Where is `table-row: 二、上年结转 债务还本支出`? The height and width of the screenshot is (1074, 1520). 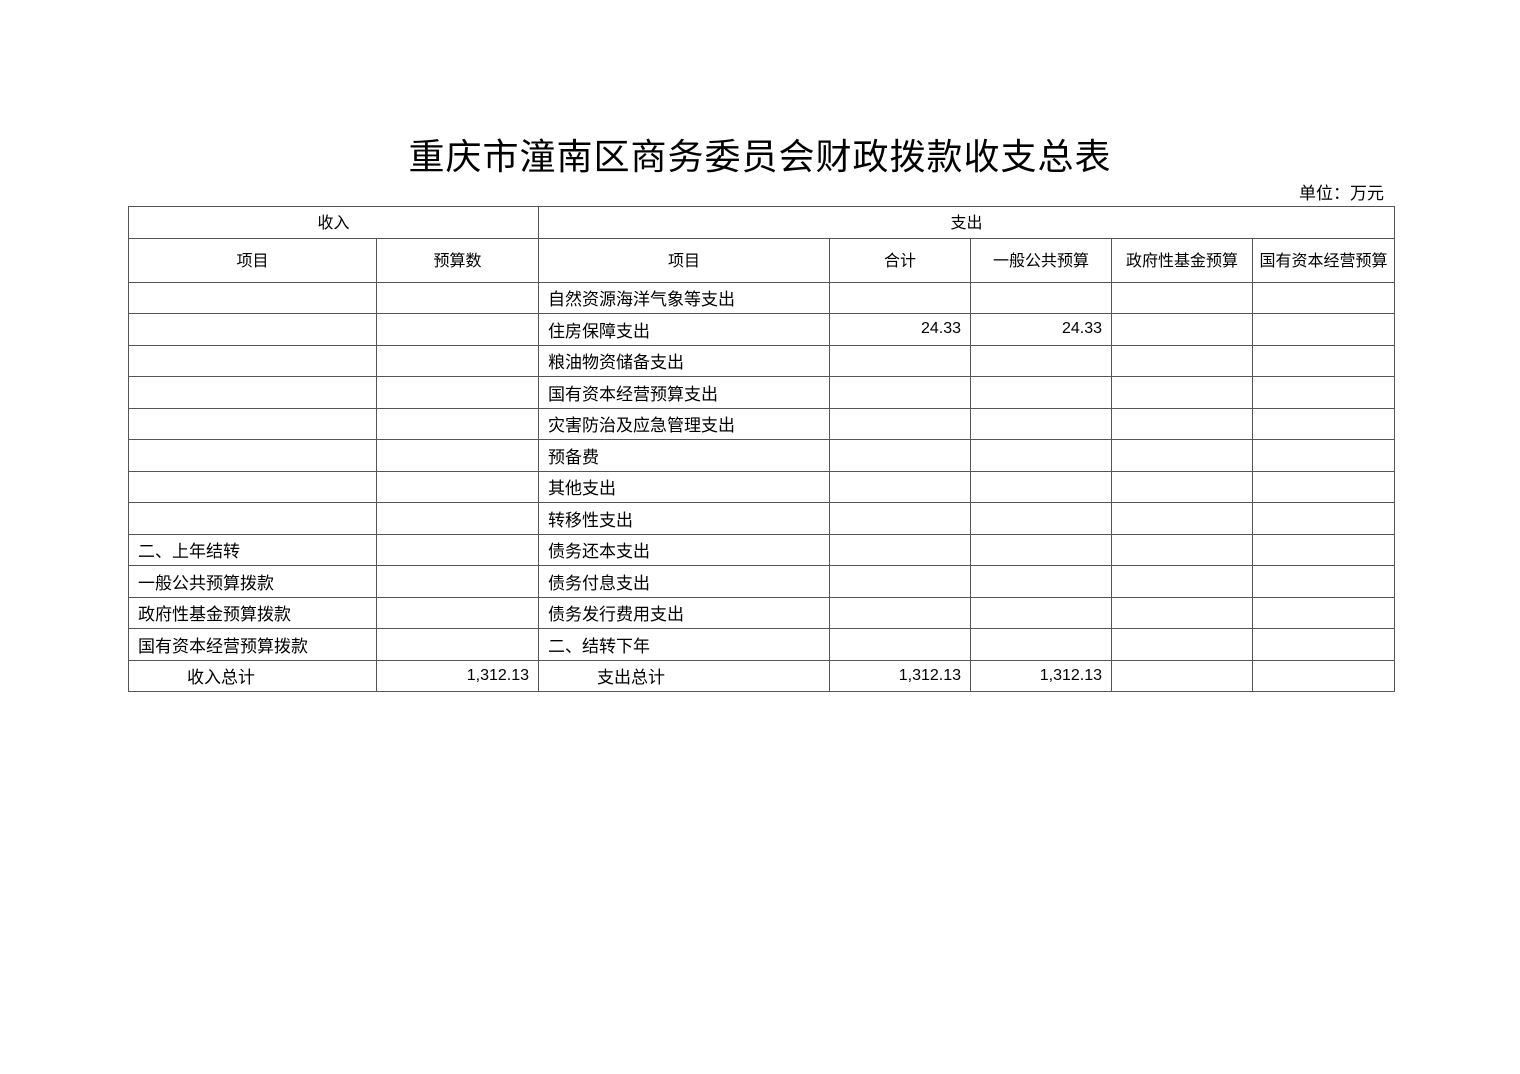
table-row: 二、上年结转 债务还本支出 is located at coordinates (762, 549).